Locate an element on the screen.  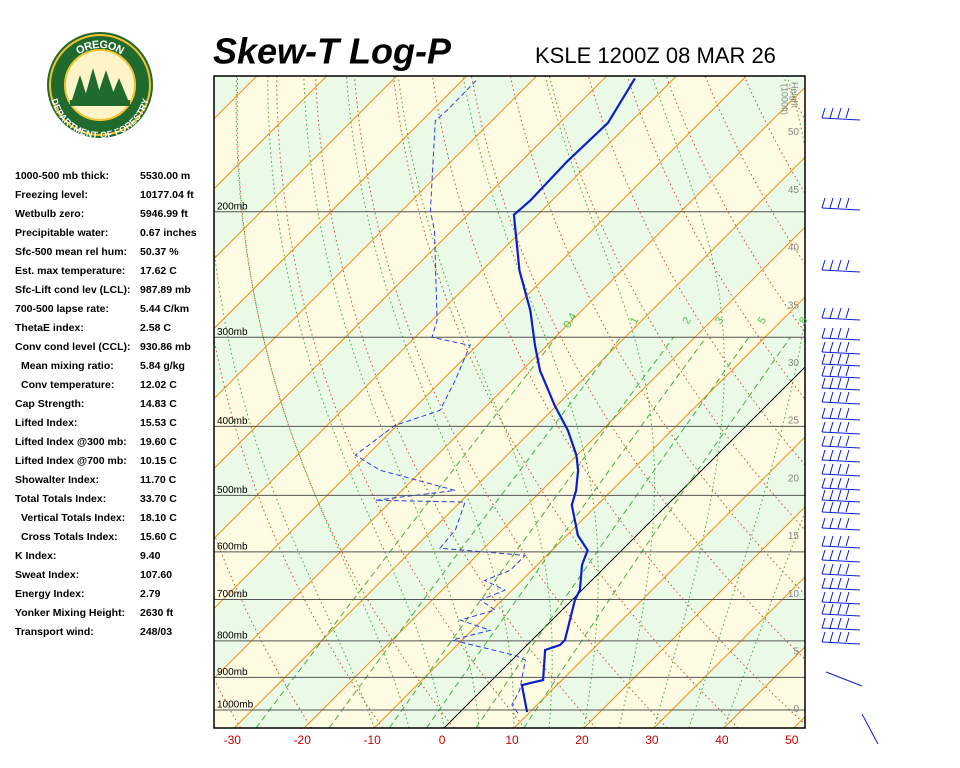
x-tick-label: -30 is located at coordinates (233, 740).